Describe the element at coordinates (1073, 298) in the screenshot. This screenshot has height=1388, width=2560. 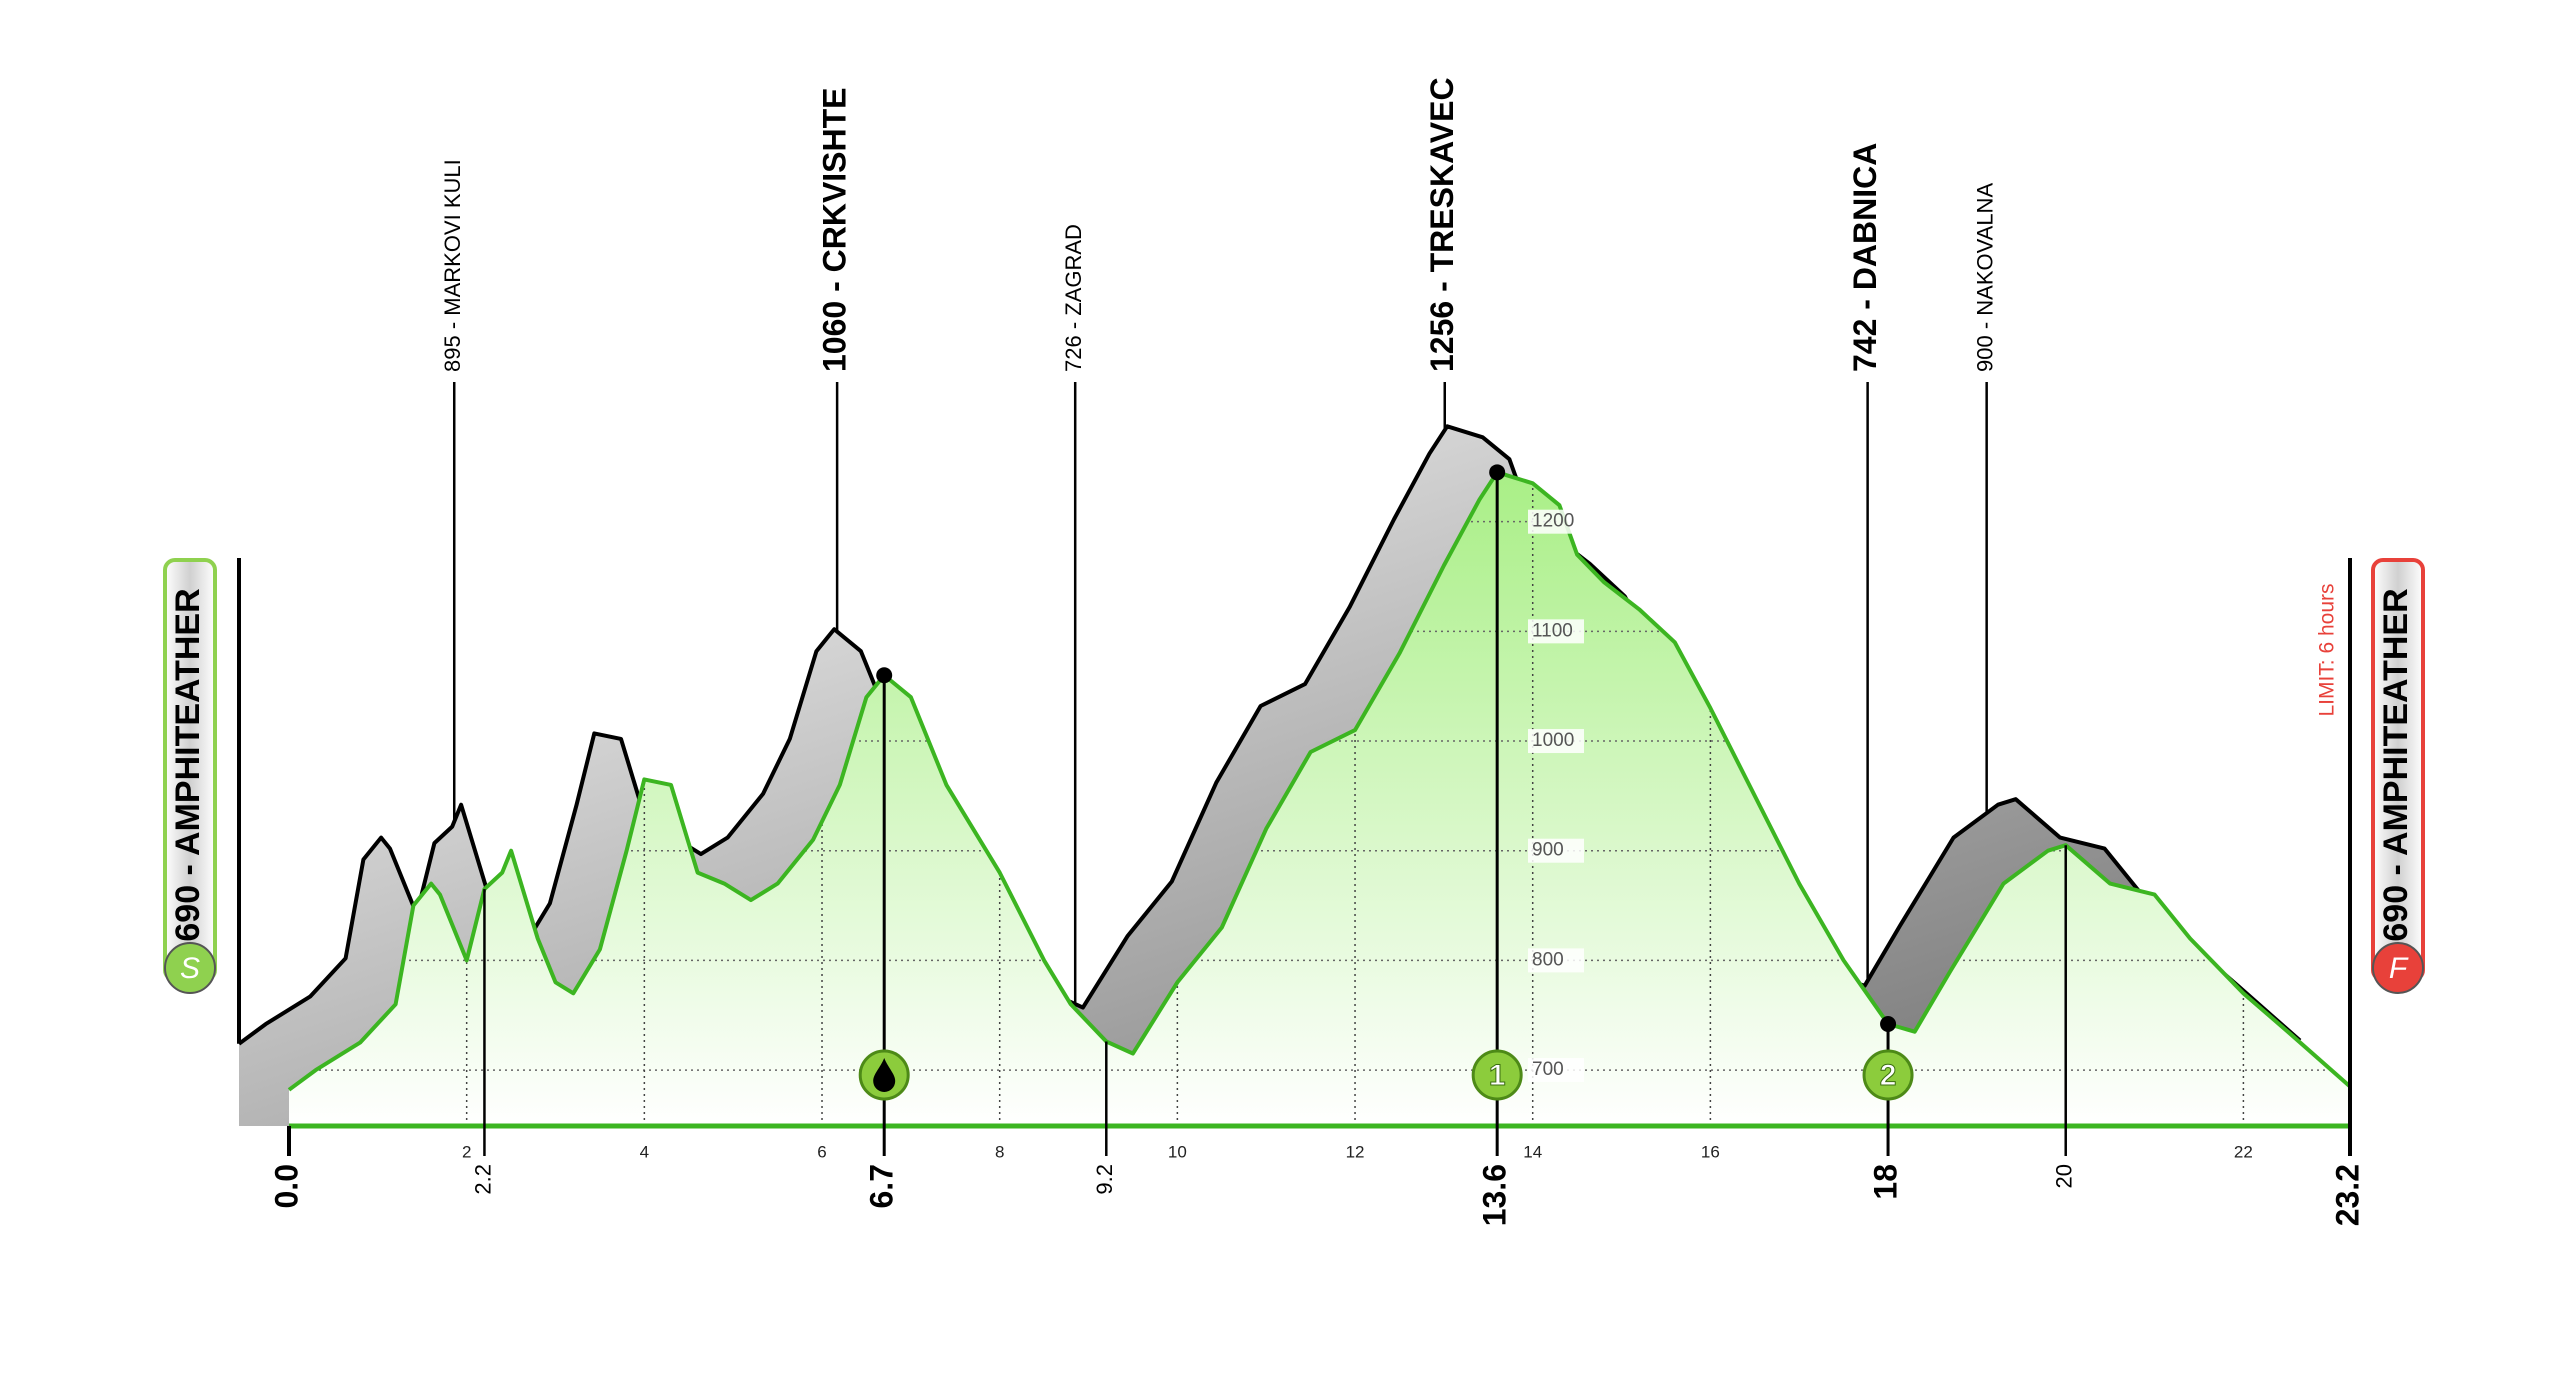
I see `peak-label: 726 - ZAGRAD` at that location.